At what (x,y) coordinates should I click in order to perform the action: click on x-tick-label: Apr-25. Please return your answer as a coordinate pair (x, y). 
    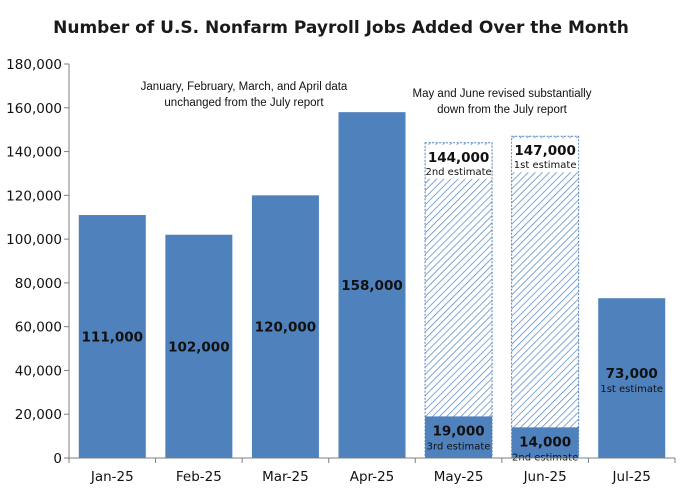
    Looking at the image, I should click on (372, 477).